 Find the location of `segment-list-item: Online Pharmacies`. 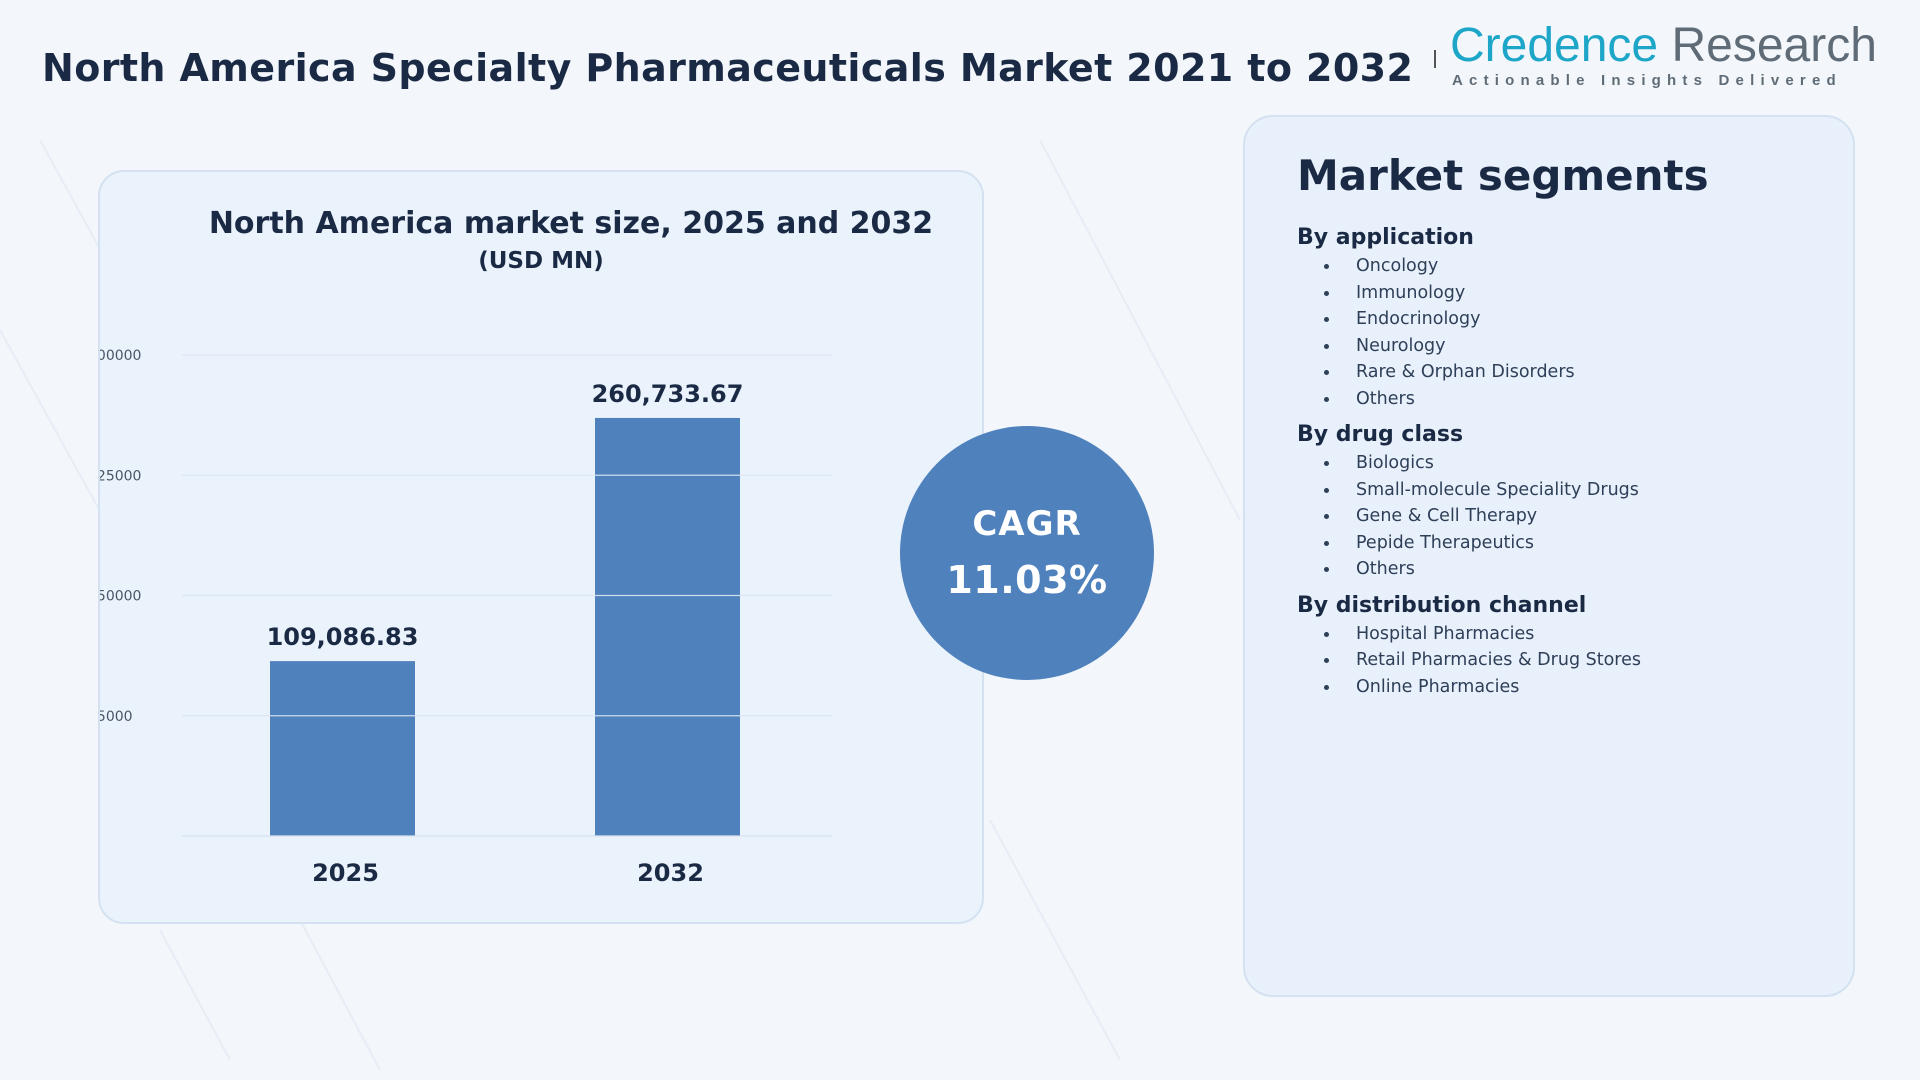

segment-list-item: Online Pharmacies is located at coordinates (1567, 687).